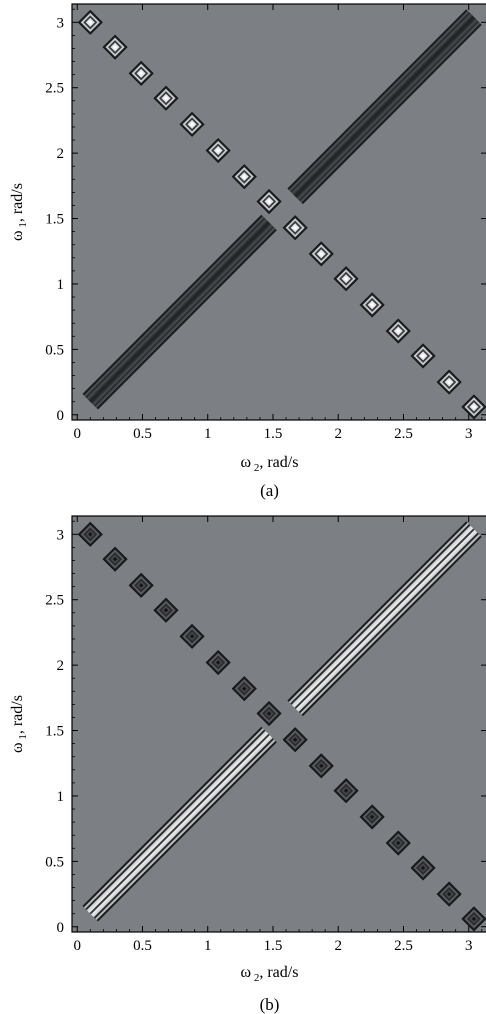 The height and width of the screenshot is (1014, 486). Describe the element at coordinates (469, 434) in the screenshot. I see `x-tick-label: 3` at that location.